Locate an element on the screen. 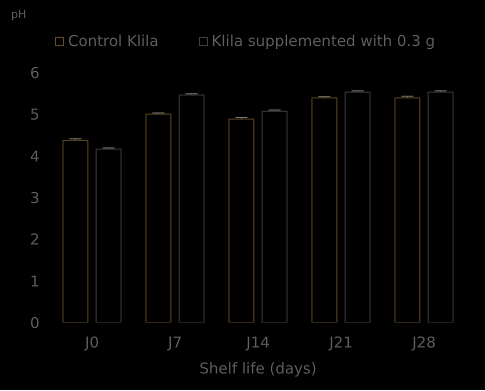 This screenshot has height=391, width=485. x-axis-title: Shelf life (days) is located at coordinates (258, 369).